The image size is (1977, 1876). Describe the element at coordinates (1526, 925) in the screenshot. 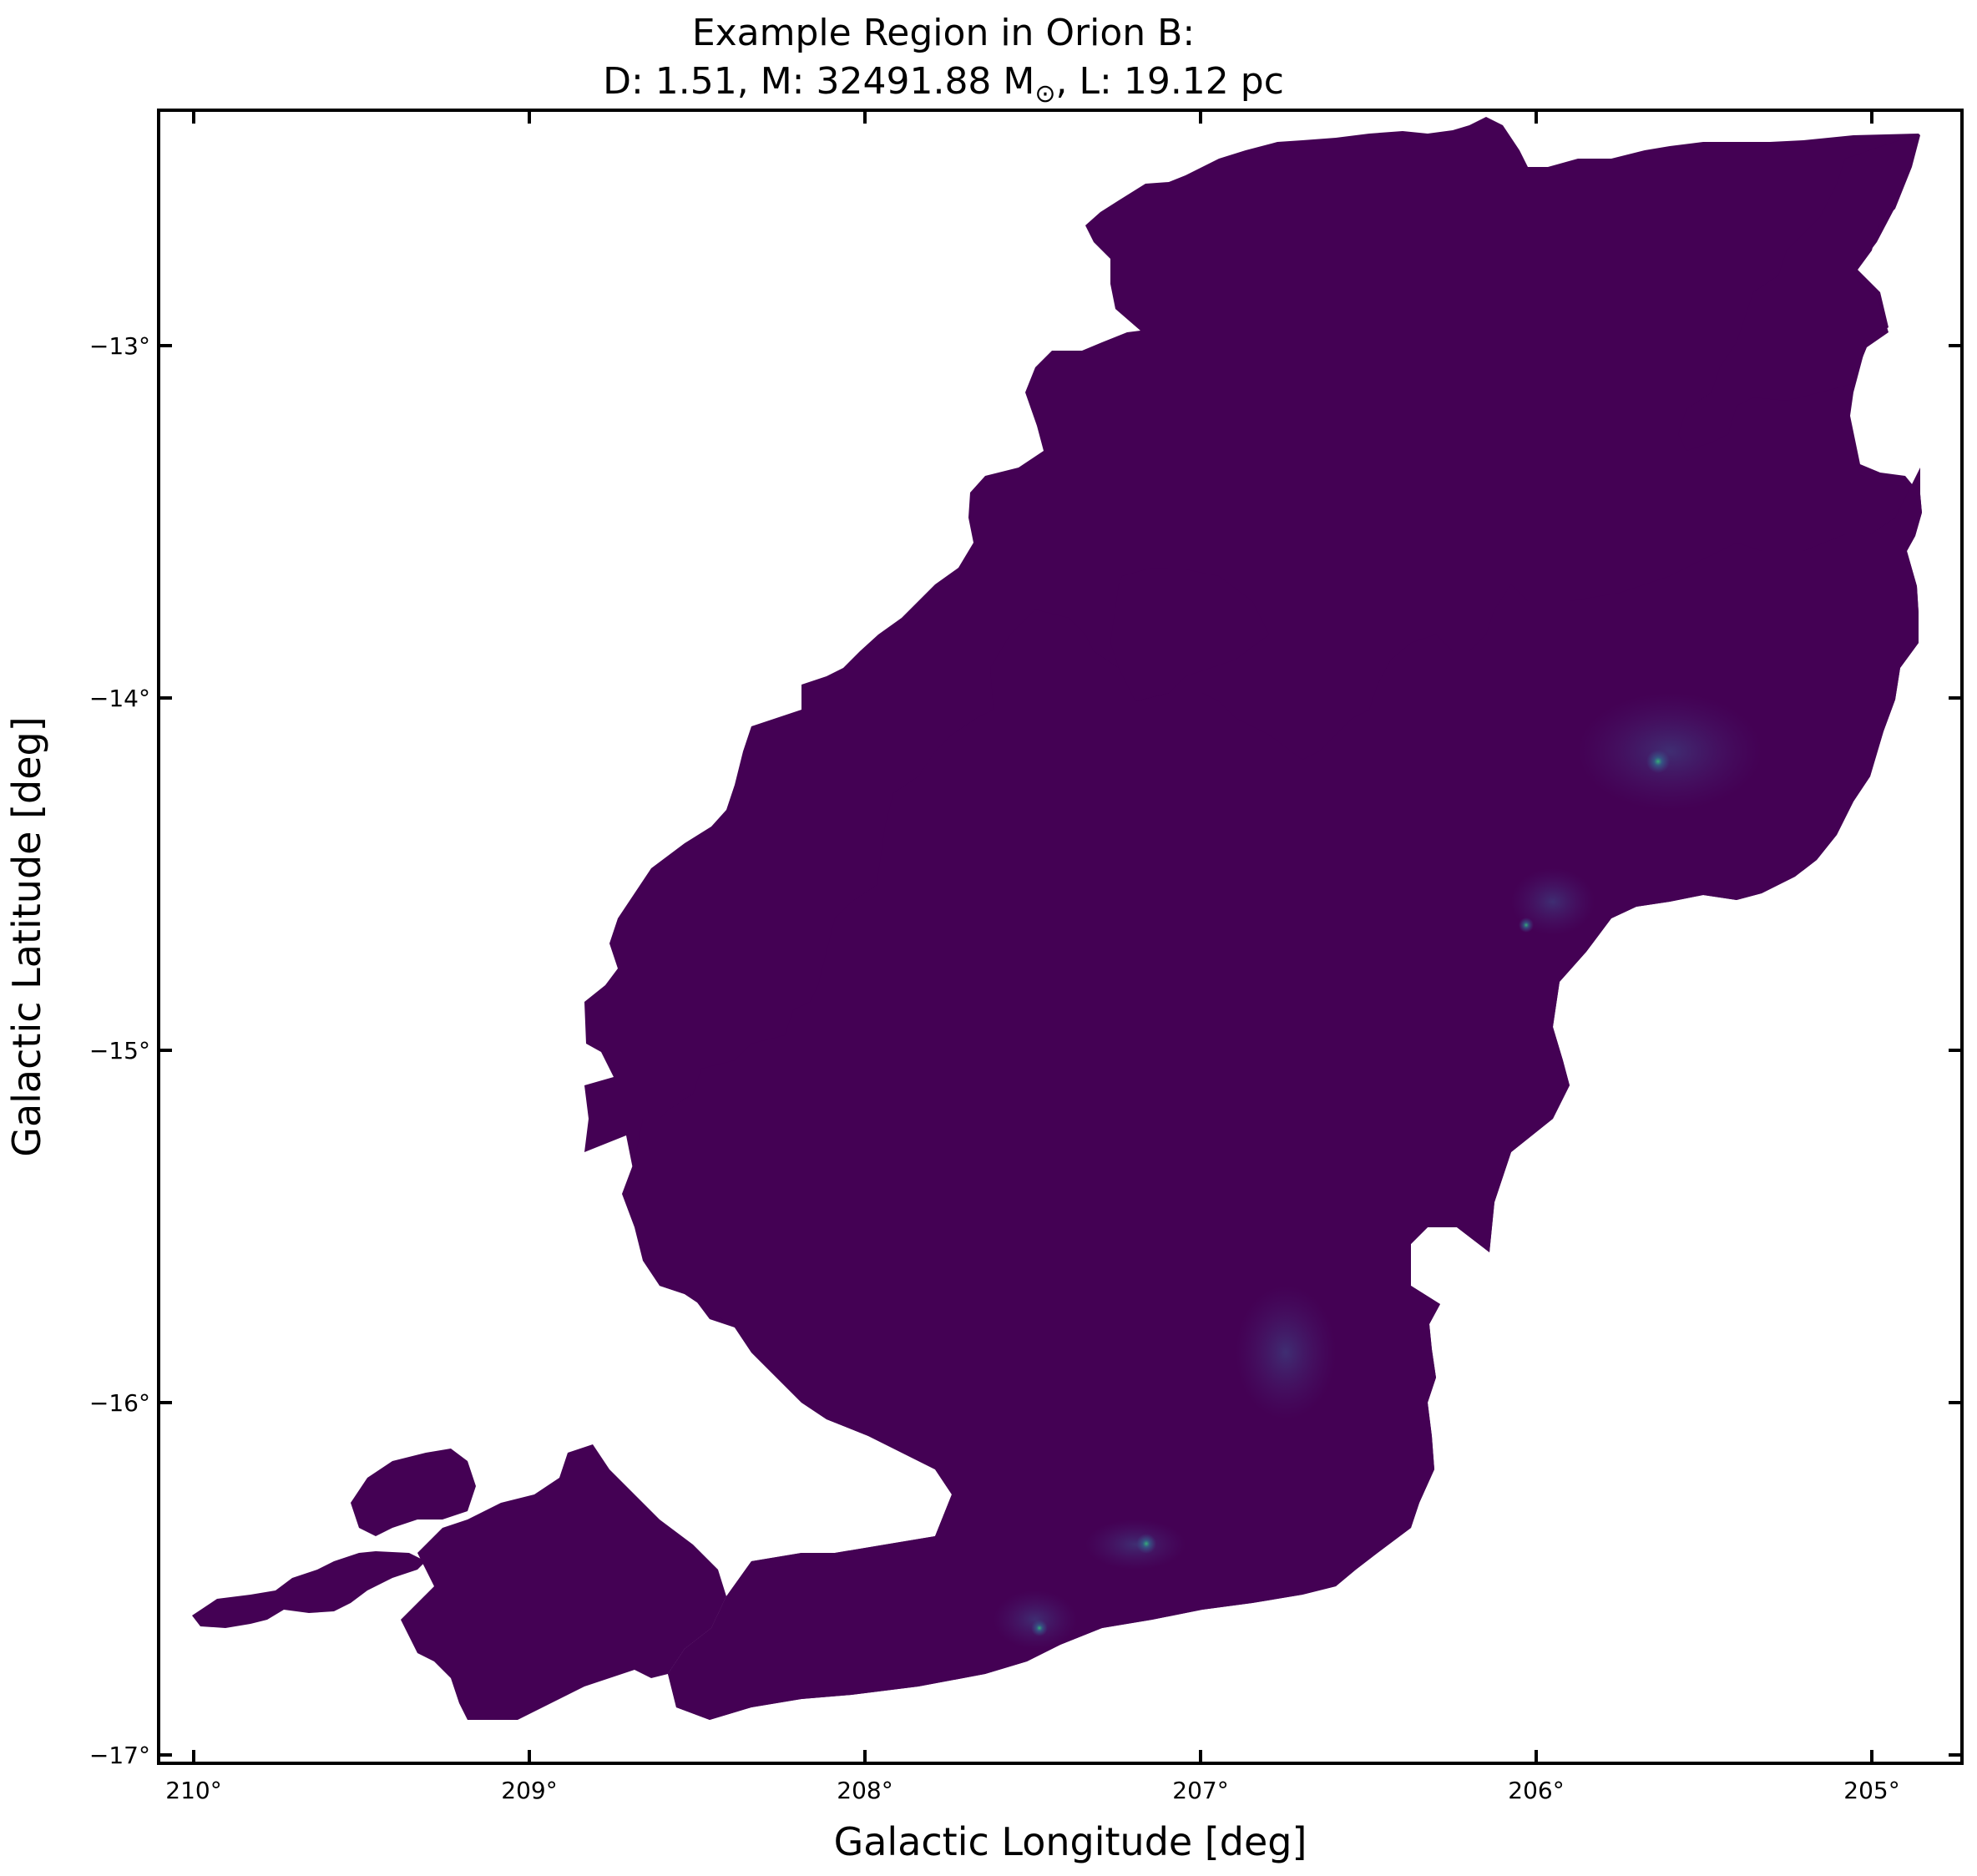

I see `bright-knot-mid` at that location.